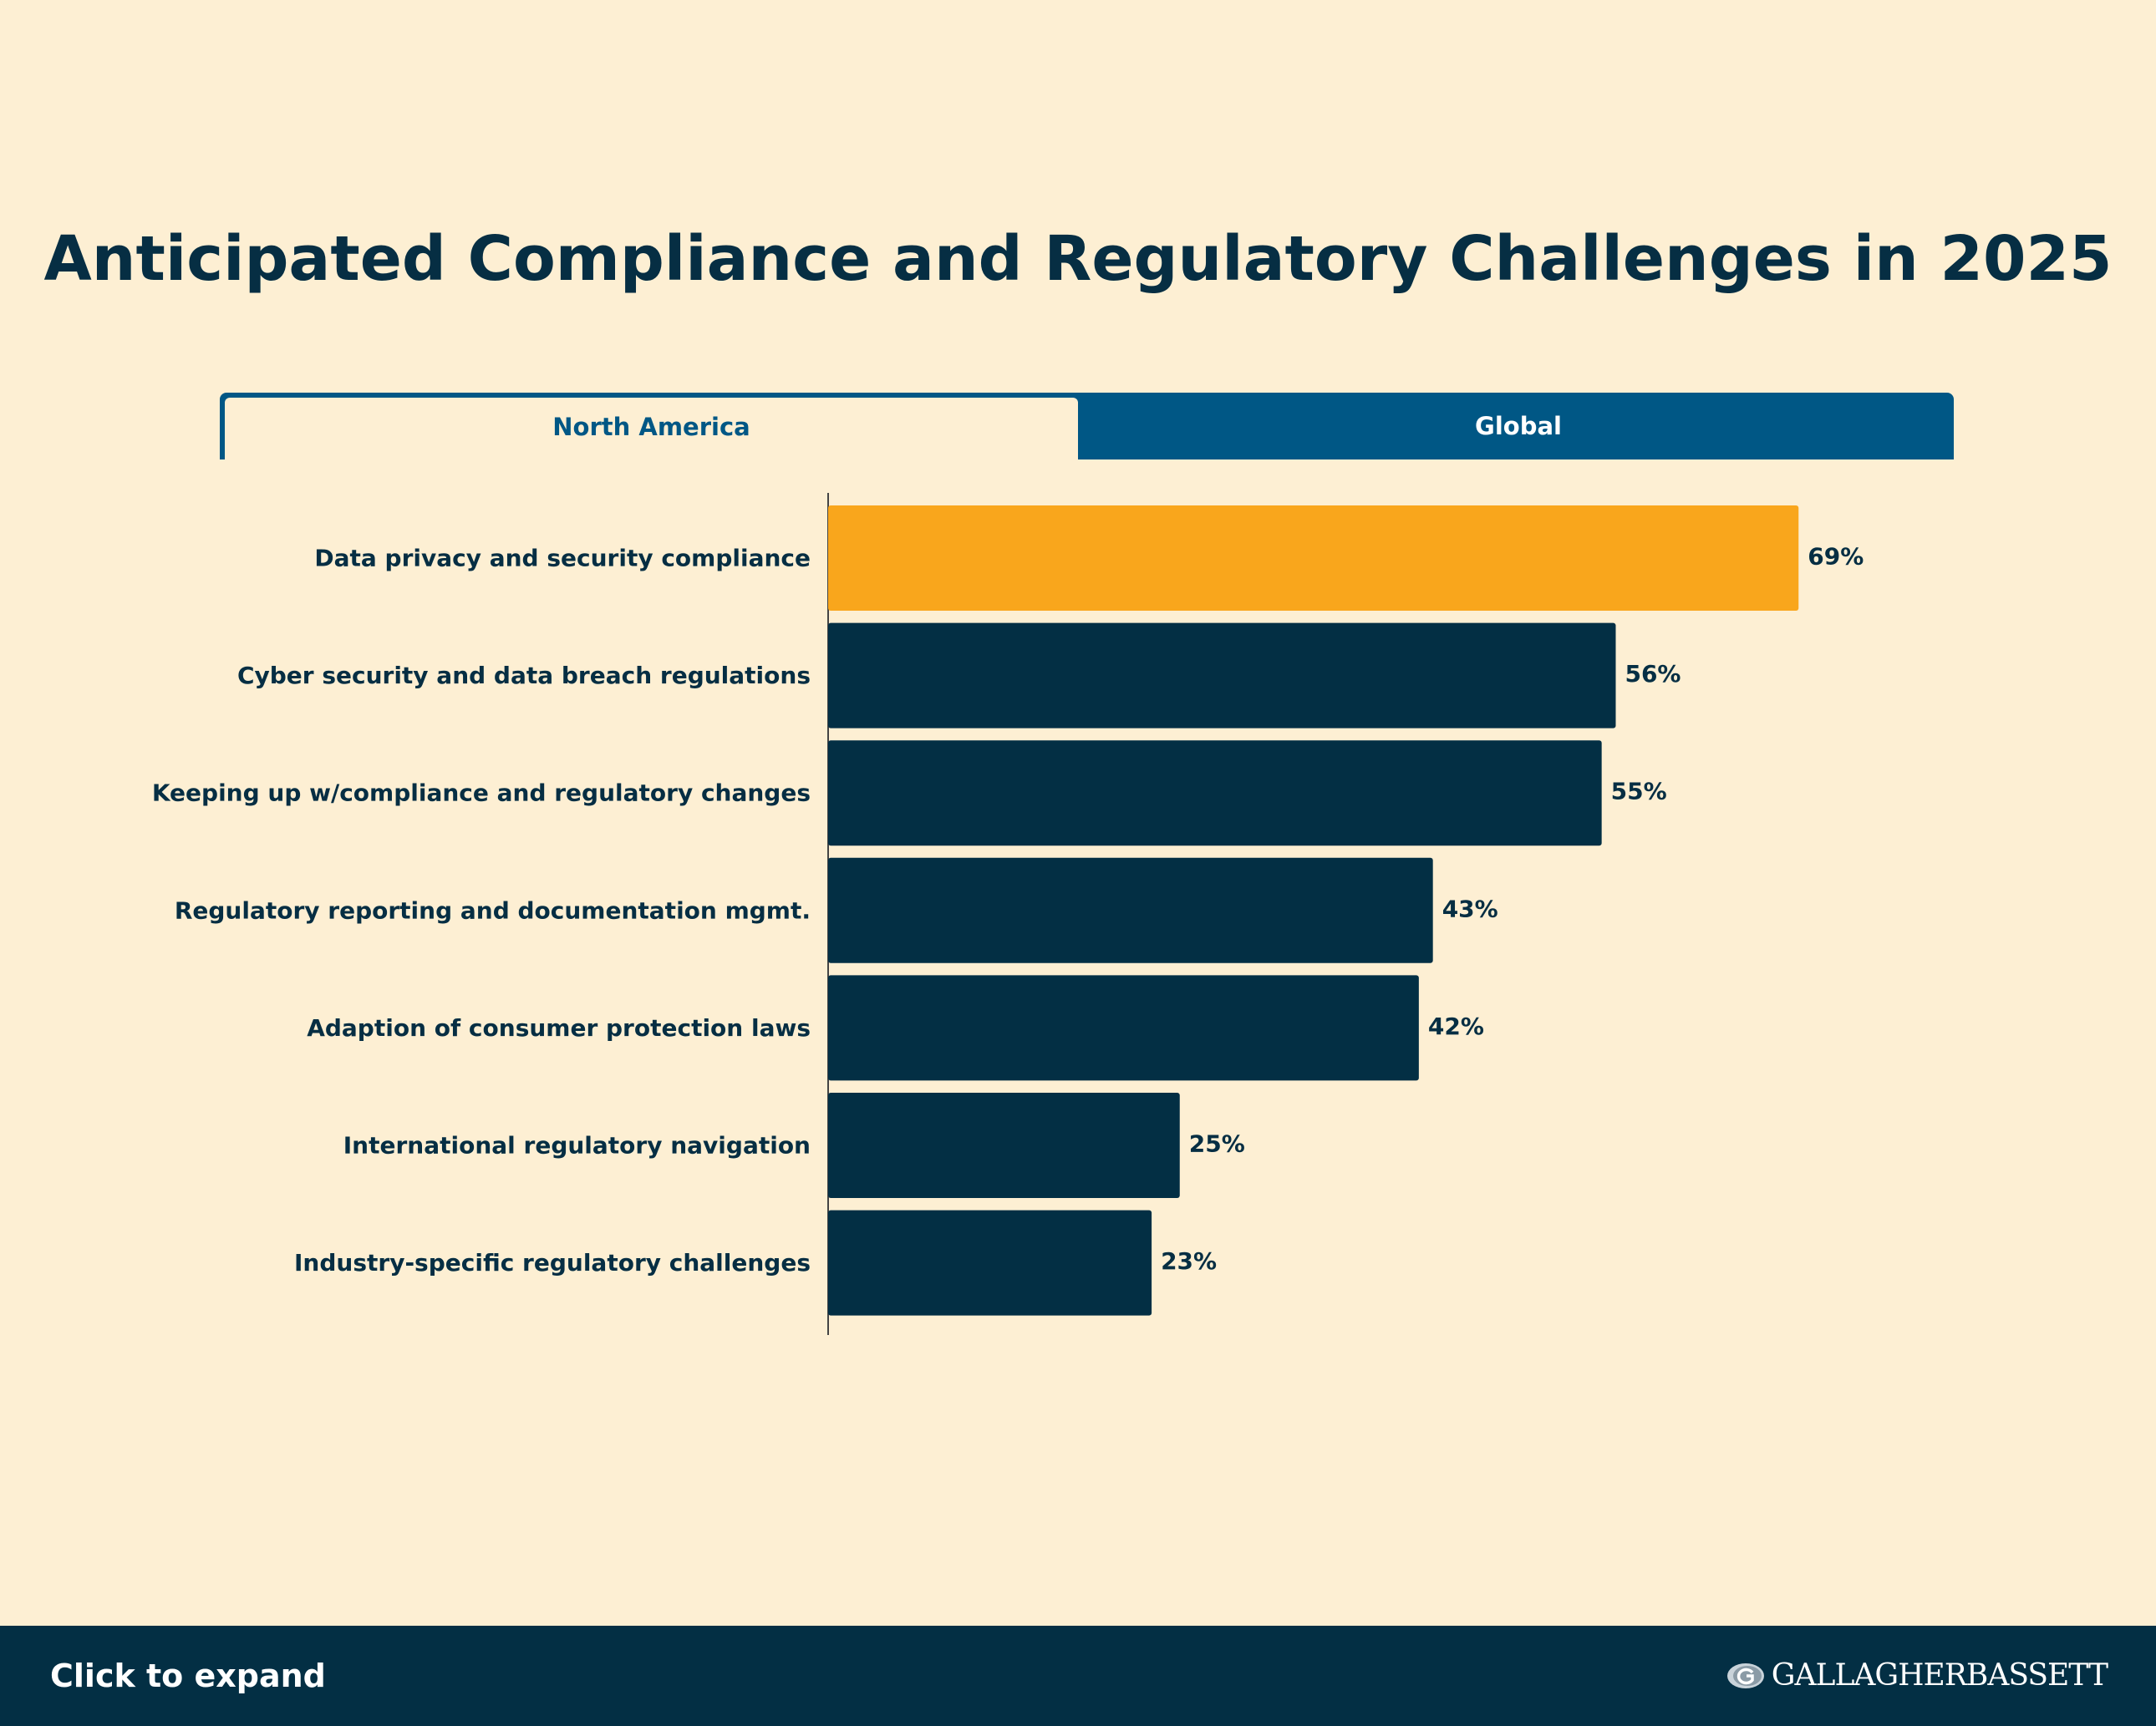 The image size is (2156, 1726). I want to click on value-label-6: 25%, so click(1217, 1144).